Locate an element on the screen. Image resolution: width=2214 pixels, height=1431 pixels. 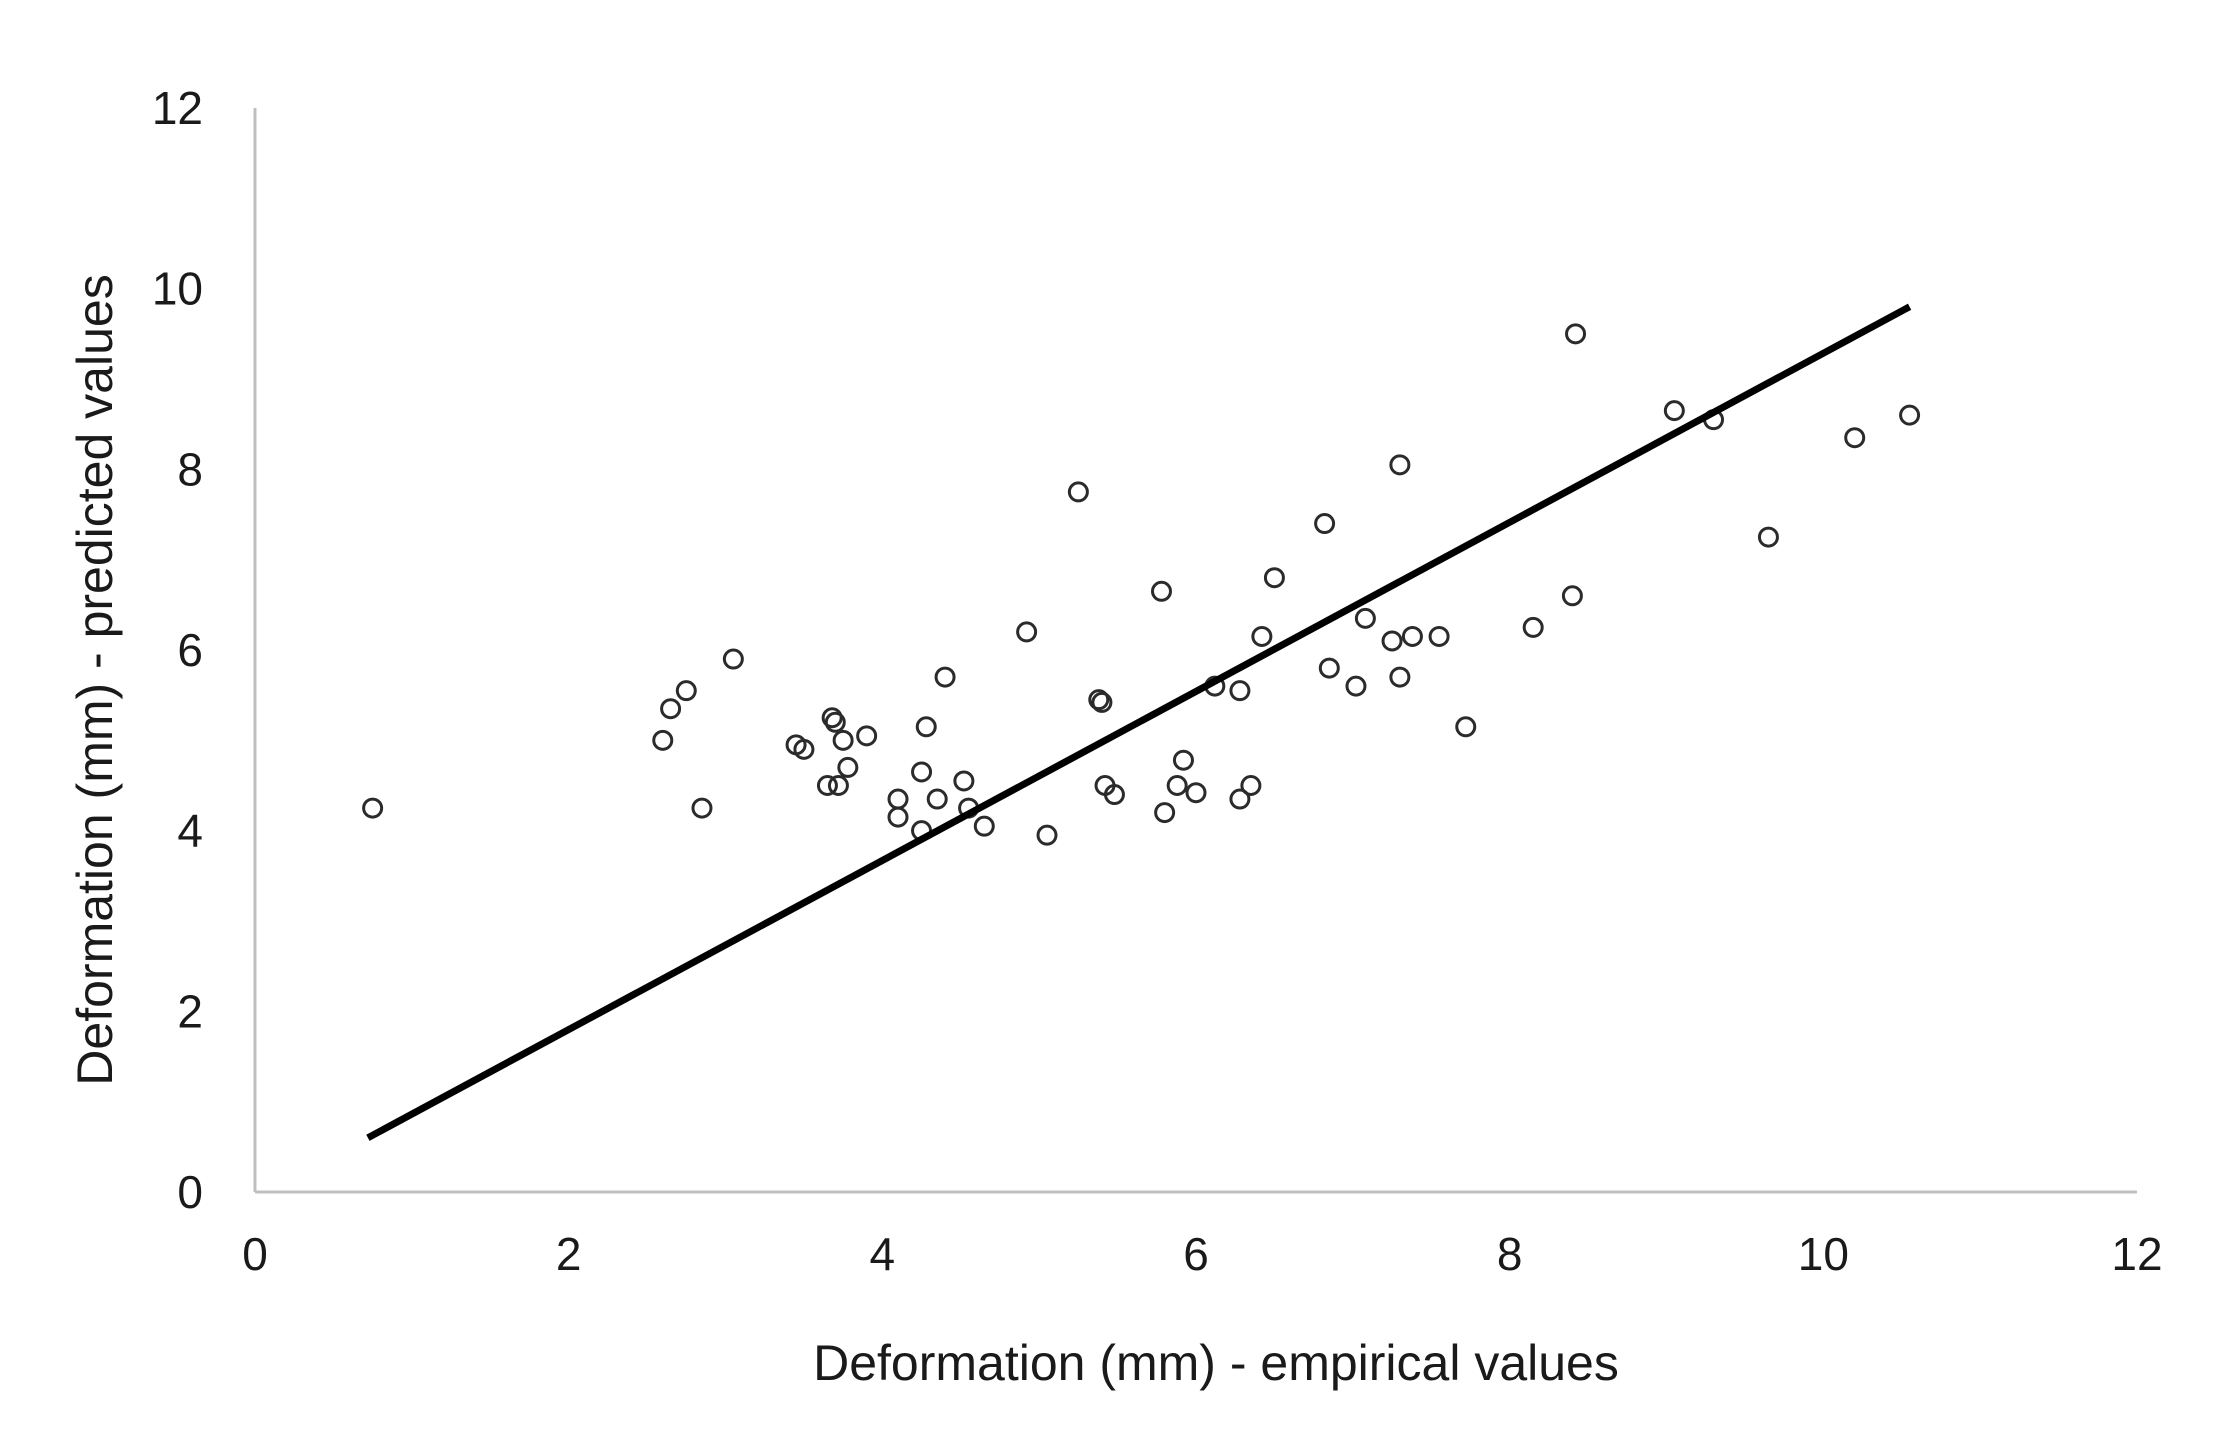
y-tick-label: 10 is located at coordinates (177, 289).